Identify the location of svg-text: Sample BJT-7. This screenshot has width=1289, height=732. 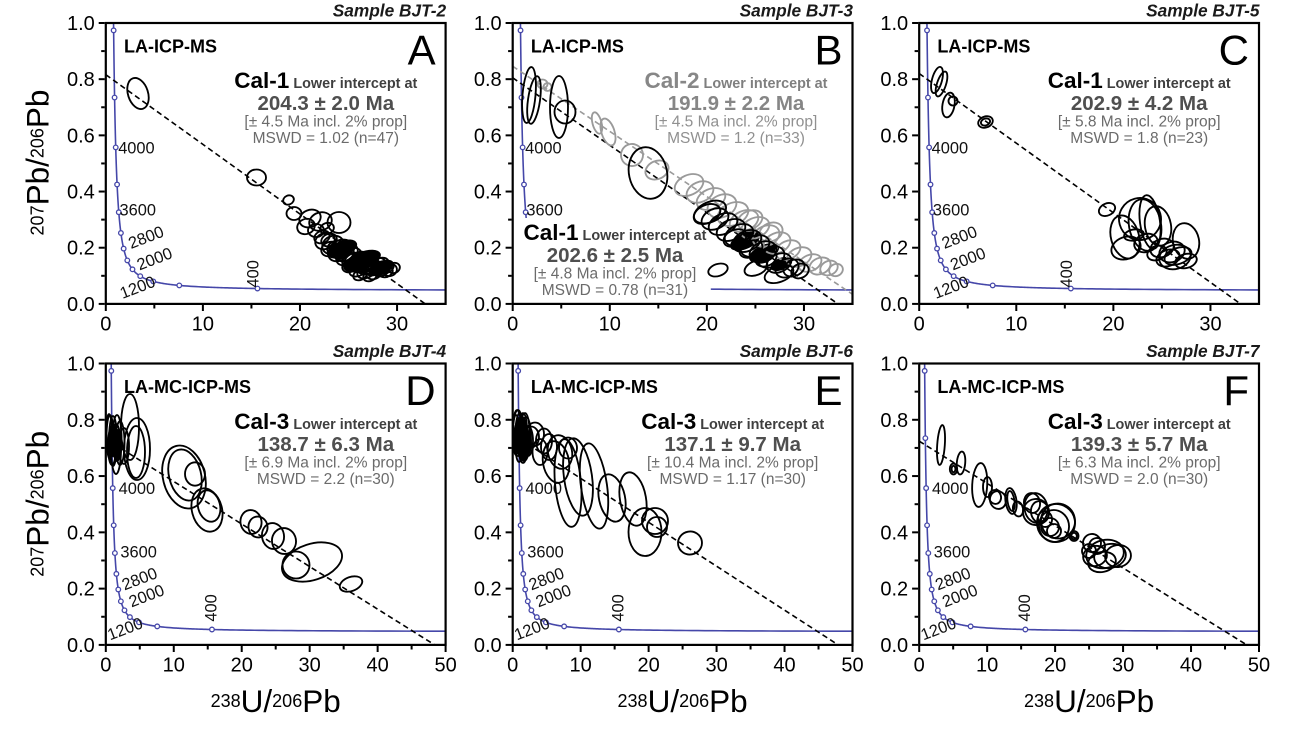
(1203, 351).